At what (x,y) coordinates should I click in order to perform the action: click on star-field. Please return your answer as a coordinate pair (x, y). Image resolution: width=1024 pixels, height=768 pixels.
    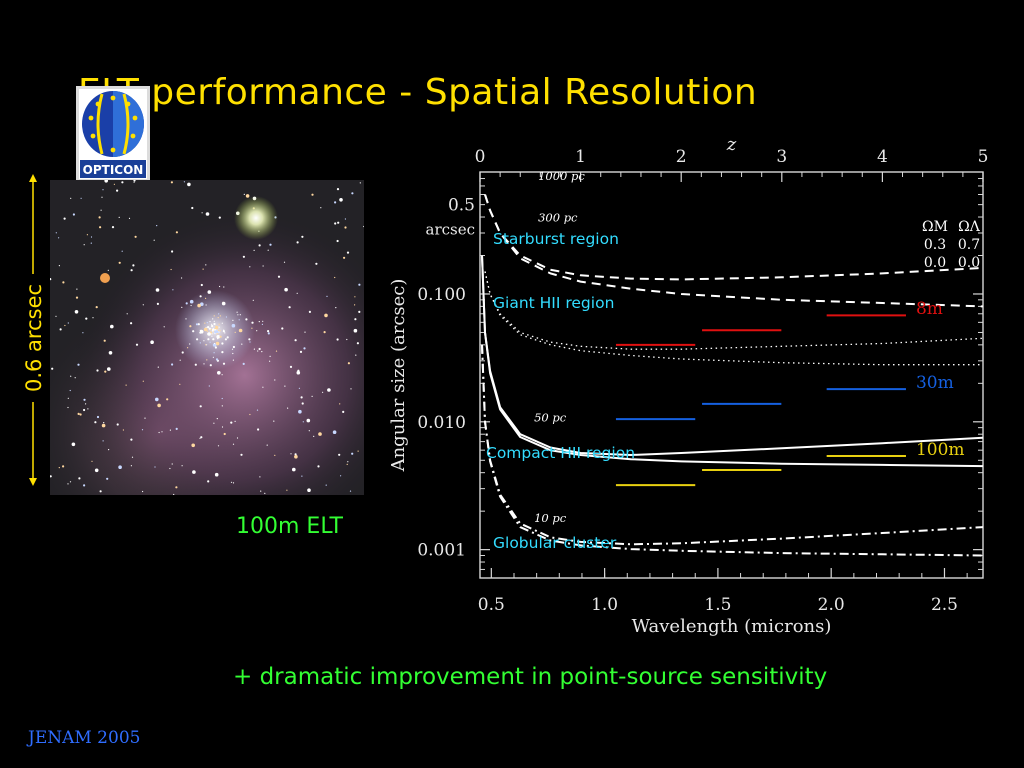
    Looking at the image, I should click on (207, 337).